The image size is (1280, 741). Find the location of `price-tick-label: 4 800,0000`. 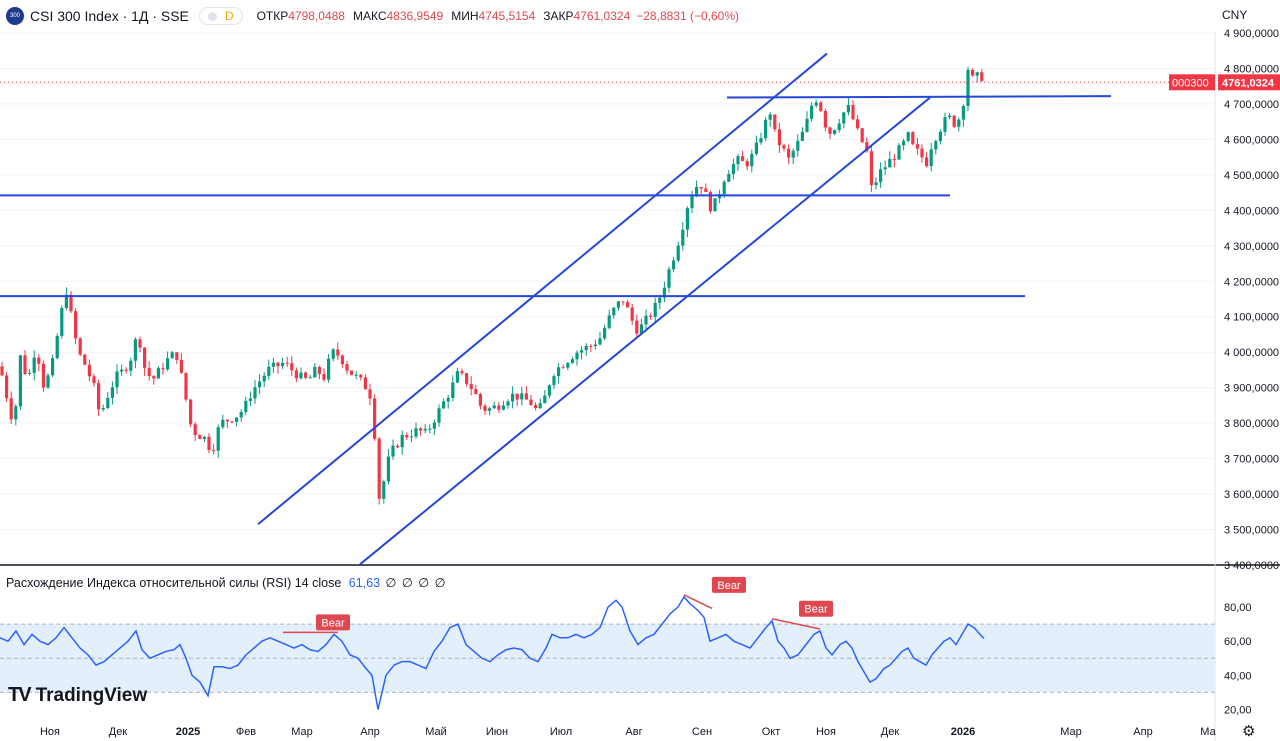

price-tick-label: 4 800,0000 is located at coordinates (1251, 69).